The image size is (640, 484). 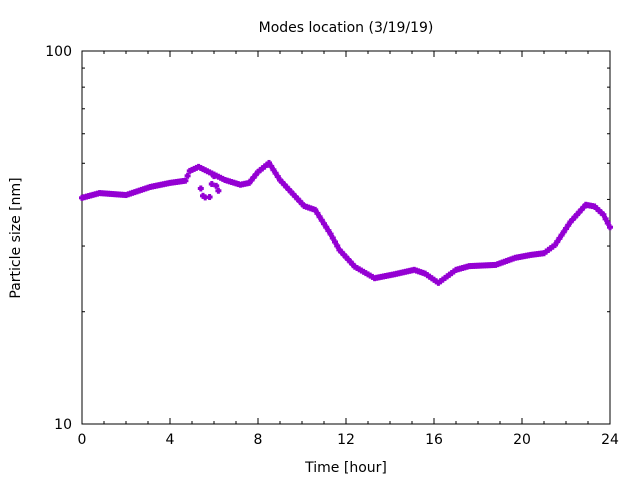 I want to click on x-tick-label: 4, so click(x=170, y=440).